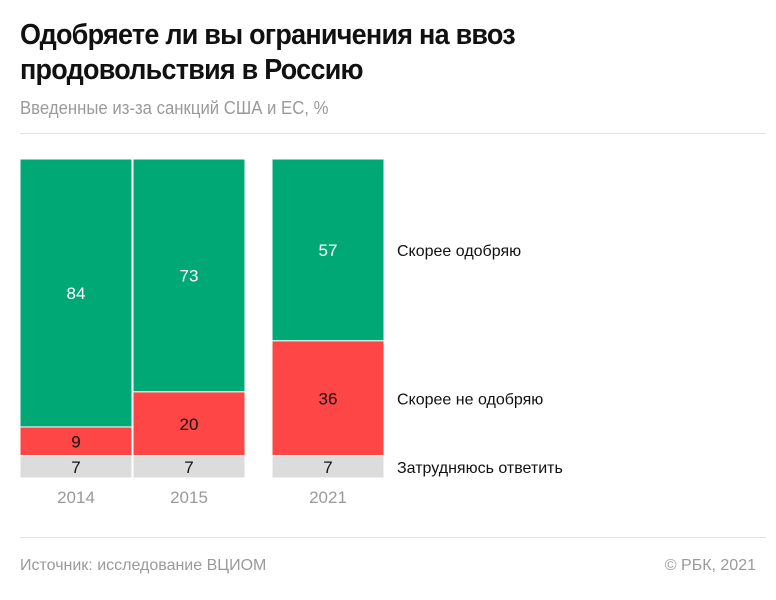 This screenshot has width=776, height=600. I want to click on data-label: 57, so click(328, 250).